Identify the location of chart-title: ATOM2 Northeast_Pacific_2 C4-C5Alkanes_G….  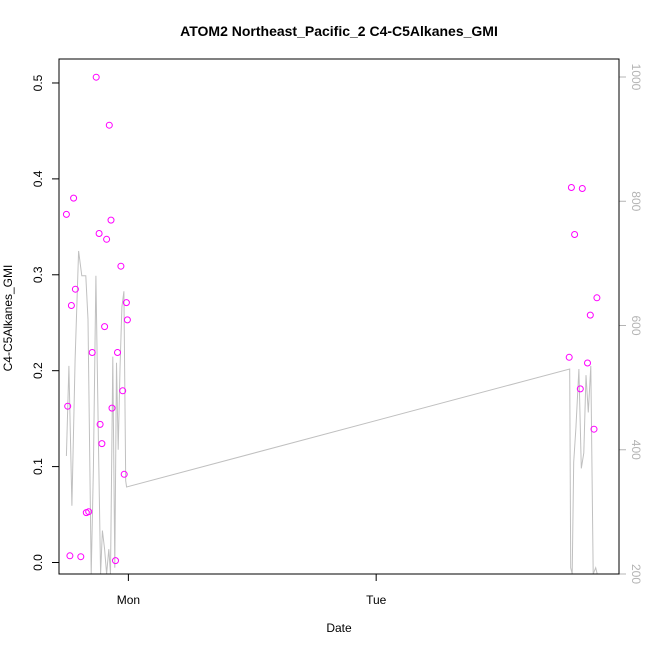
(339, 31).